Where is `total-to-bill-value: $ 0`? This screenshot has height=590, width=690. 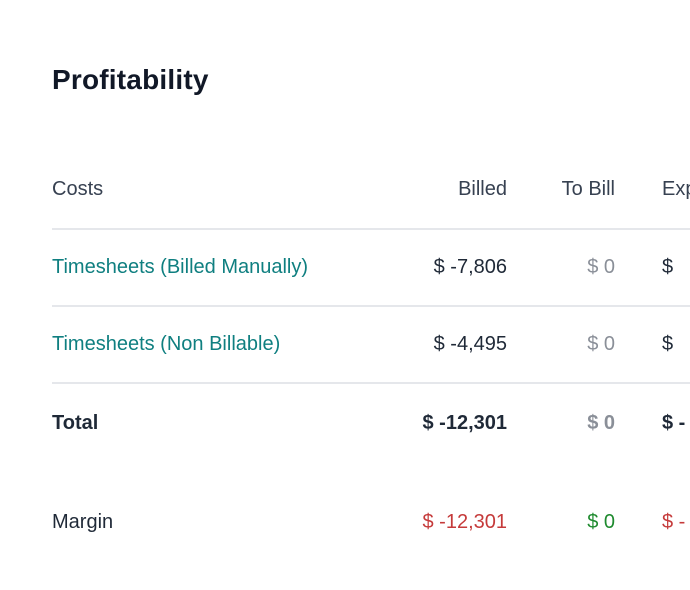 total-to-bill-value: $ 0 is located at coordinates (601, 422).